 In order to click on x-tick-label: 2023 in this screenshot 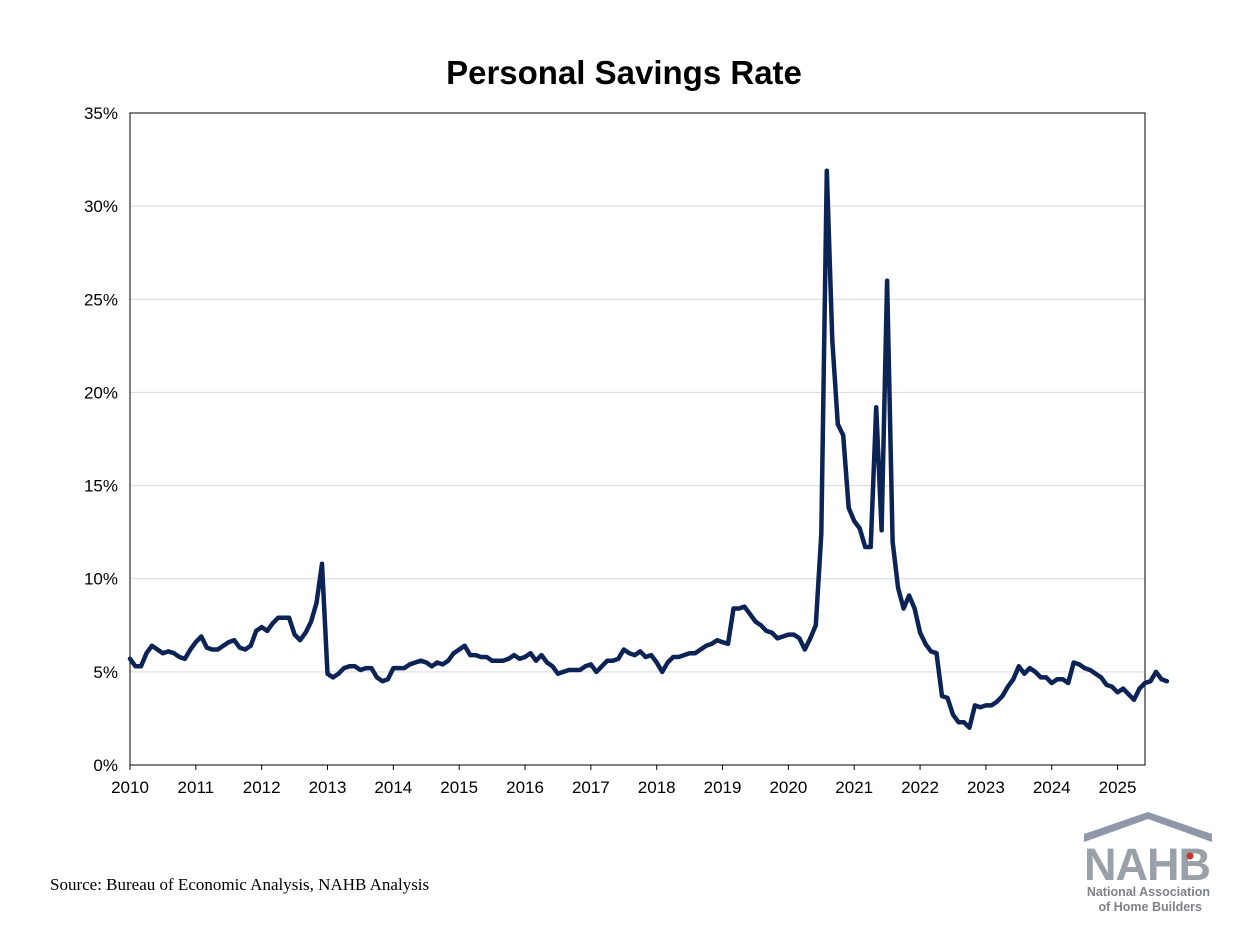, I will do `click(986, 787)`.